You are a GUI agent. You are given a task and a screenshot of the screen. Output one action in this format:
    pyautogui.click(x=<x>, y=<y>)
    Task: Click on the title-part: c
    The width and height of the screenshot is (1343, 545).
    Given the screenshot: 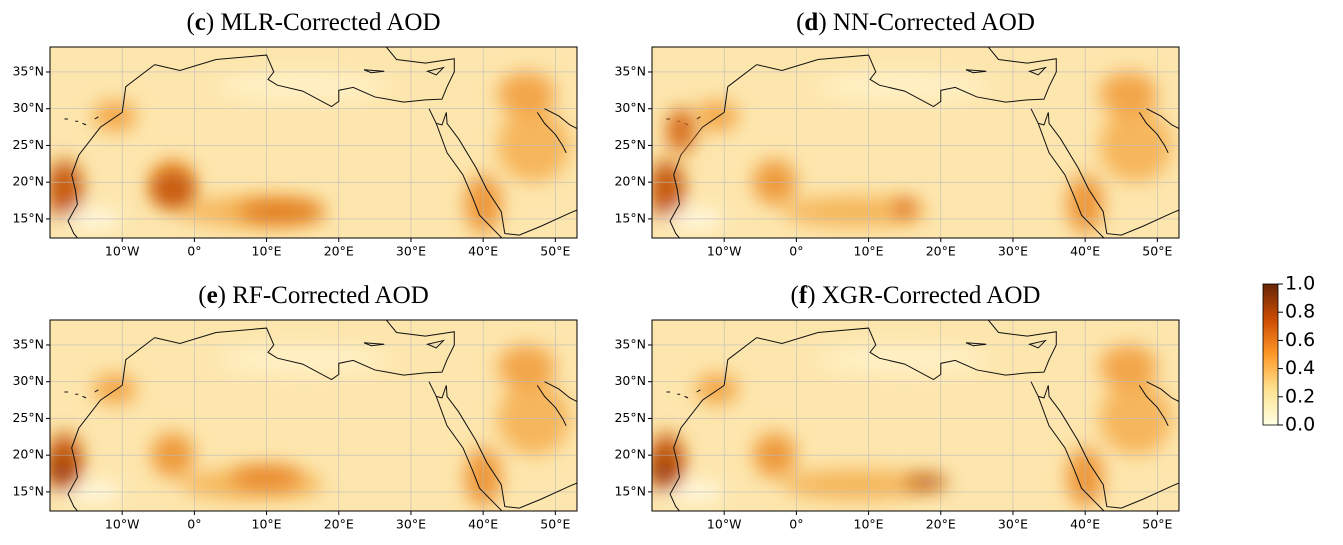 What is the action you would take?
    pyautogui.click(x=200, y=22)
    